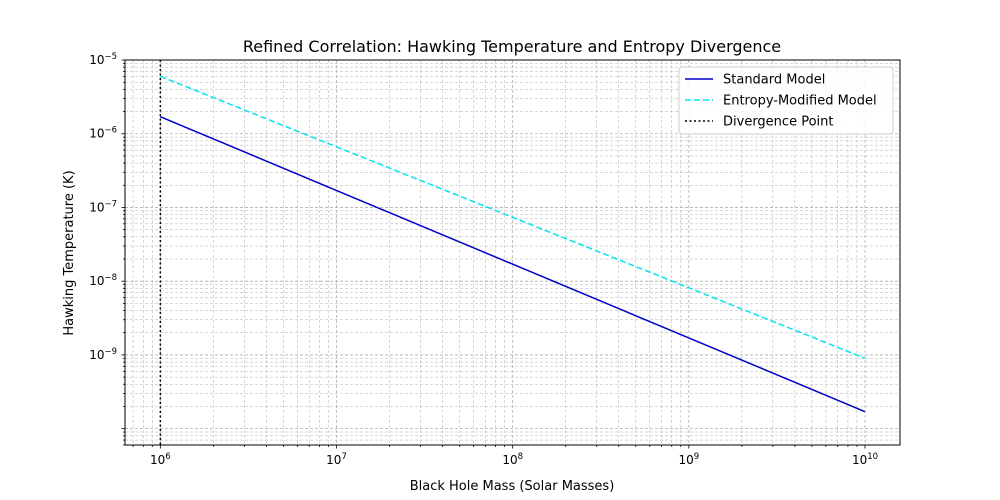  Describe the element at coordinates (865, 459) in the screenshot. I see `x-tick-label: 1010` at that location.